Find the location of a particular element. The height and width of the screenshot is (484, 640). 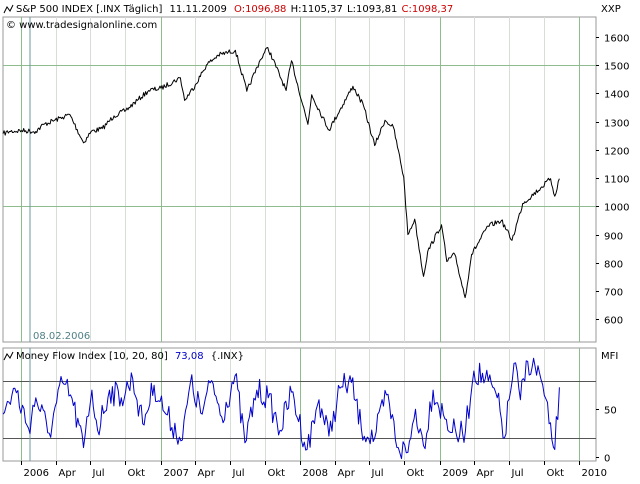

y-tick-label: 1400 is located at coordinates (616, 95).